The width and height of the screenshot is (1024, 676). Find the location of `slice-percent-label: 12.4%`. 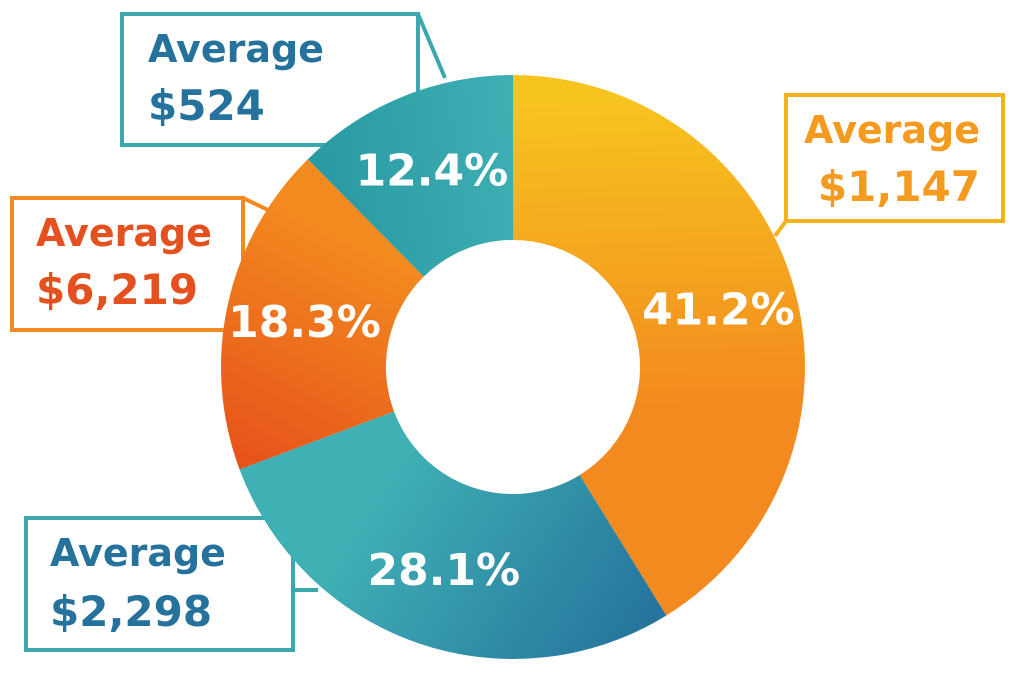

slice-percent-label: 12.4% is located at coordinates (432, 170).